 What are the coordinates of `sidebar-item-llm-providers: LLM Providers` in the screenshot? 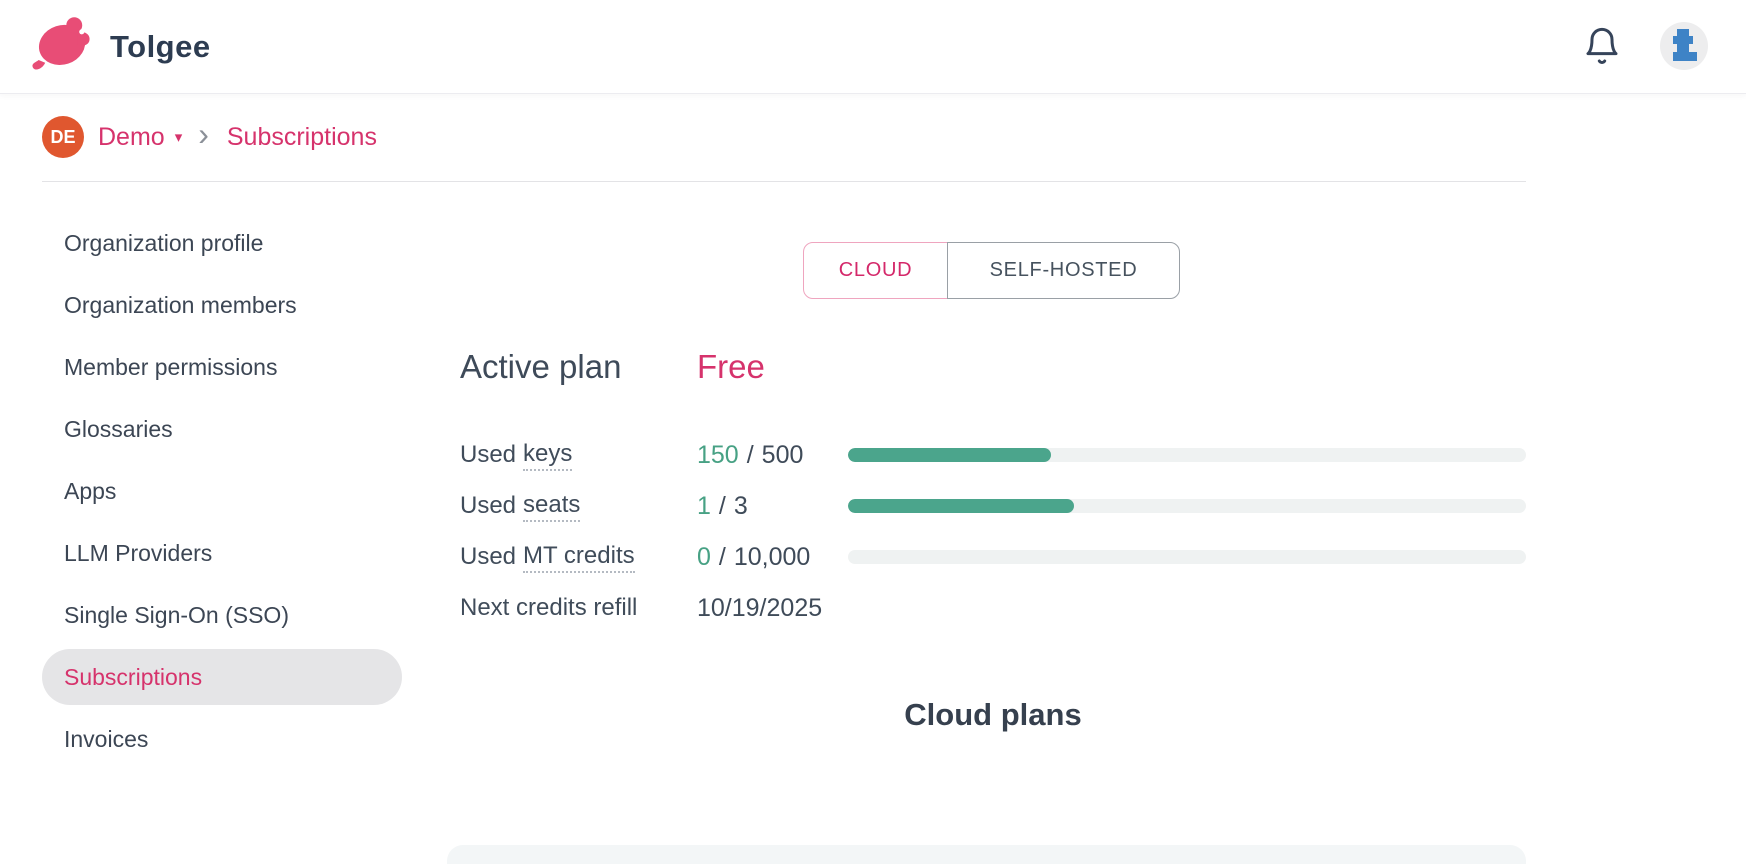 It's located at (138, 552).